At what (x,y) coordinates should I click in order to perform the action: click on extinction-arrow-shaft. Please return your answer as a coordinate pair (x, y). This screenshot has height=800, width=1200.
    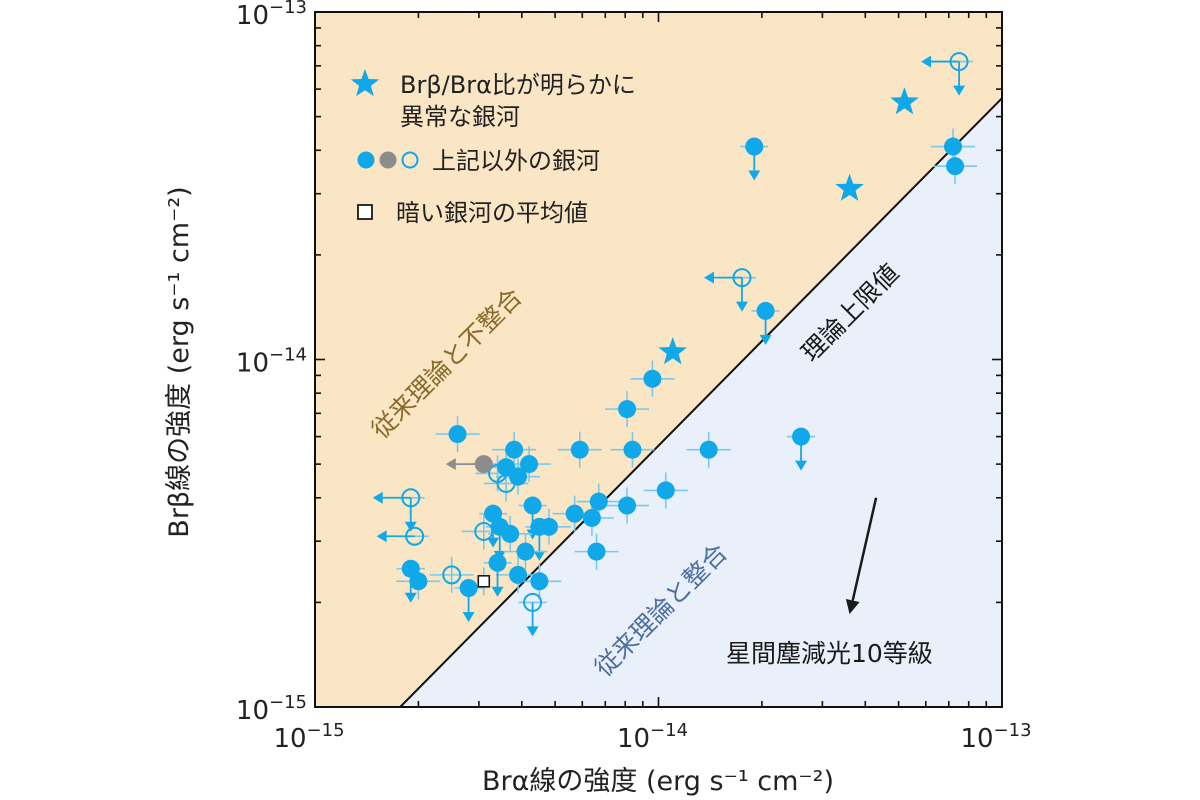
    Looking at the image, I should click on (864, 549).